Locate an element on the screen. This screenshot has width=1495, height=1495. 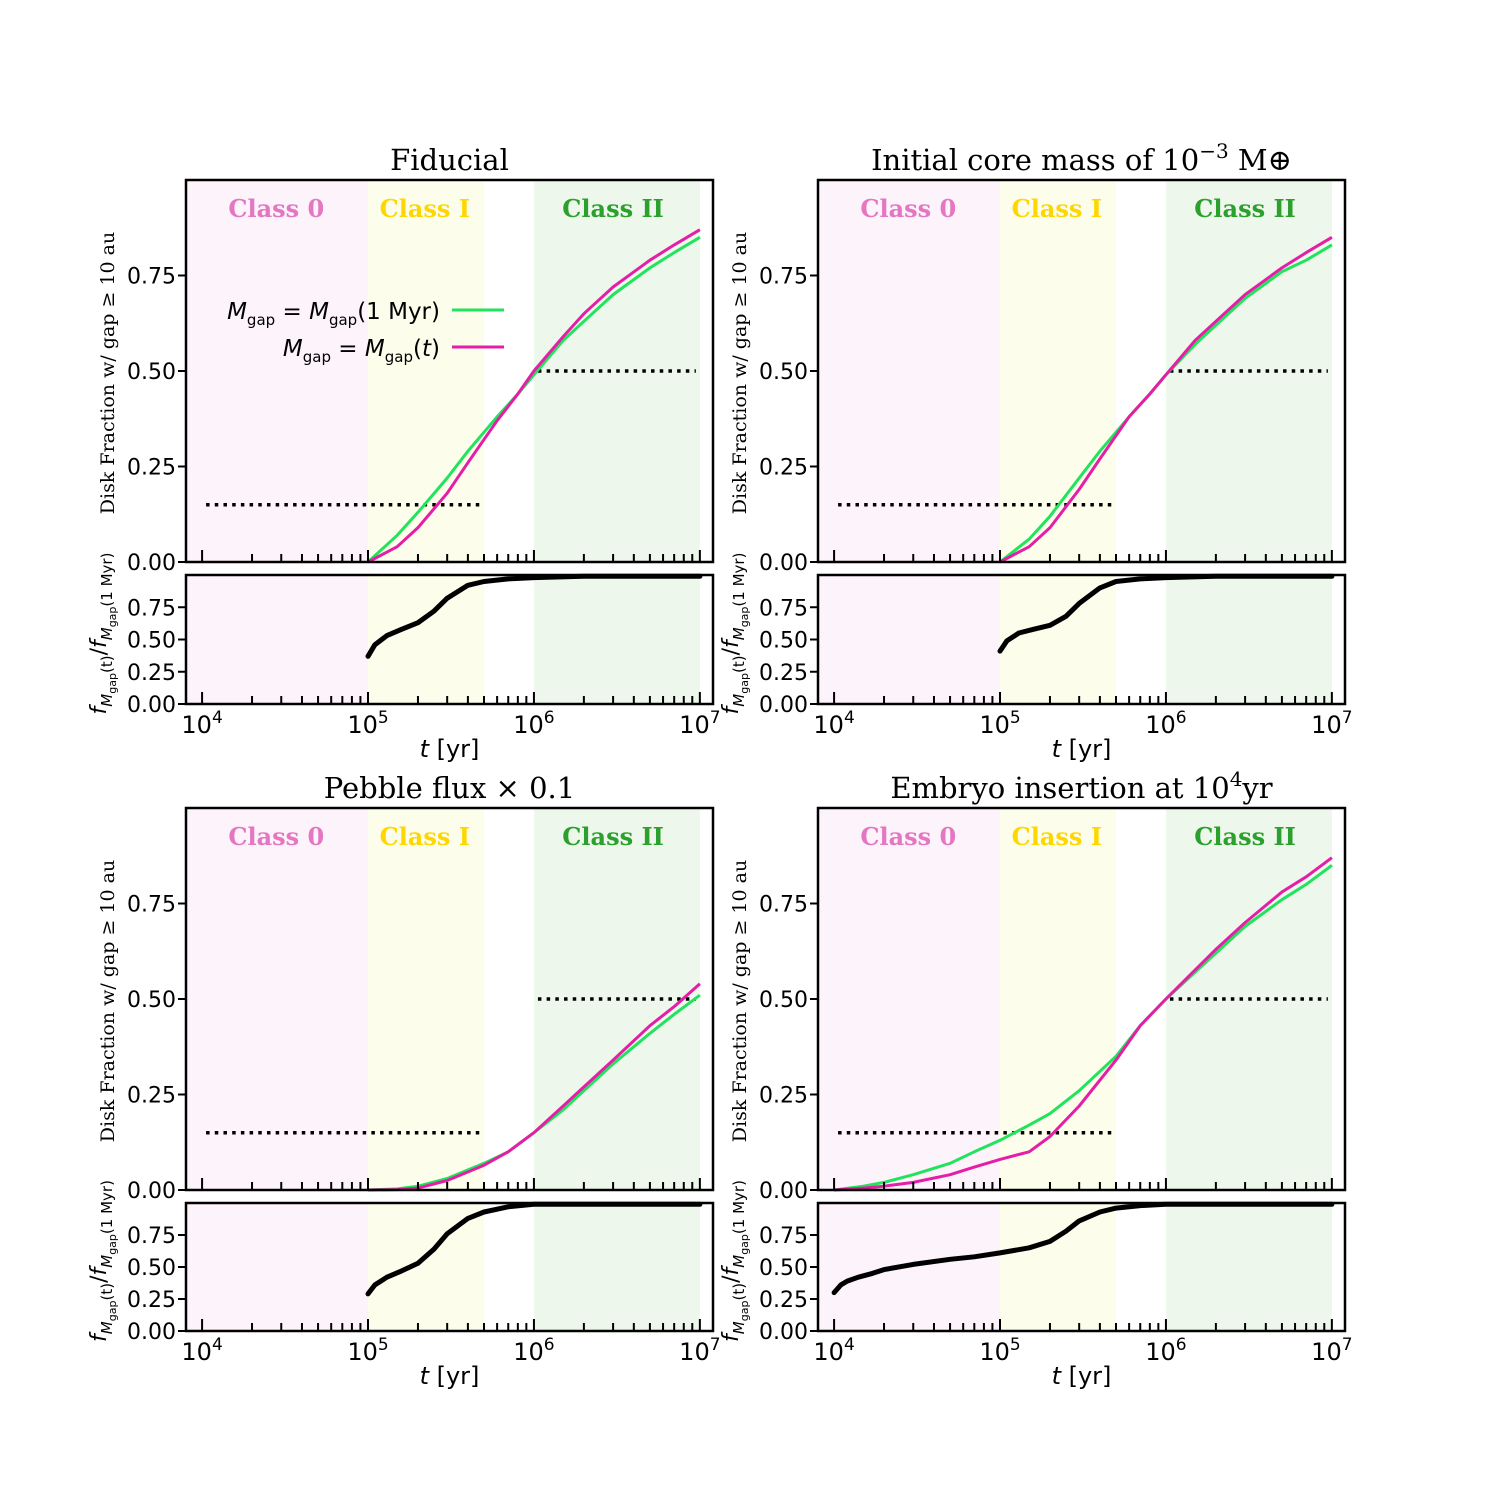
panel-title: Initial core mass of 10−3 M⊕ is located at coordinates (1081, 158).